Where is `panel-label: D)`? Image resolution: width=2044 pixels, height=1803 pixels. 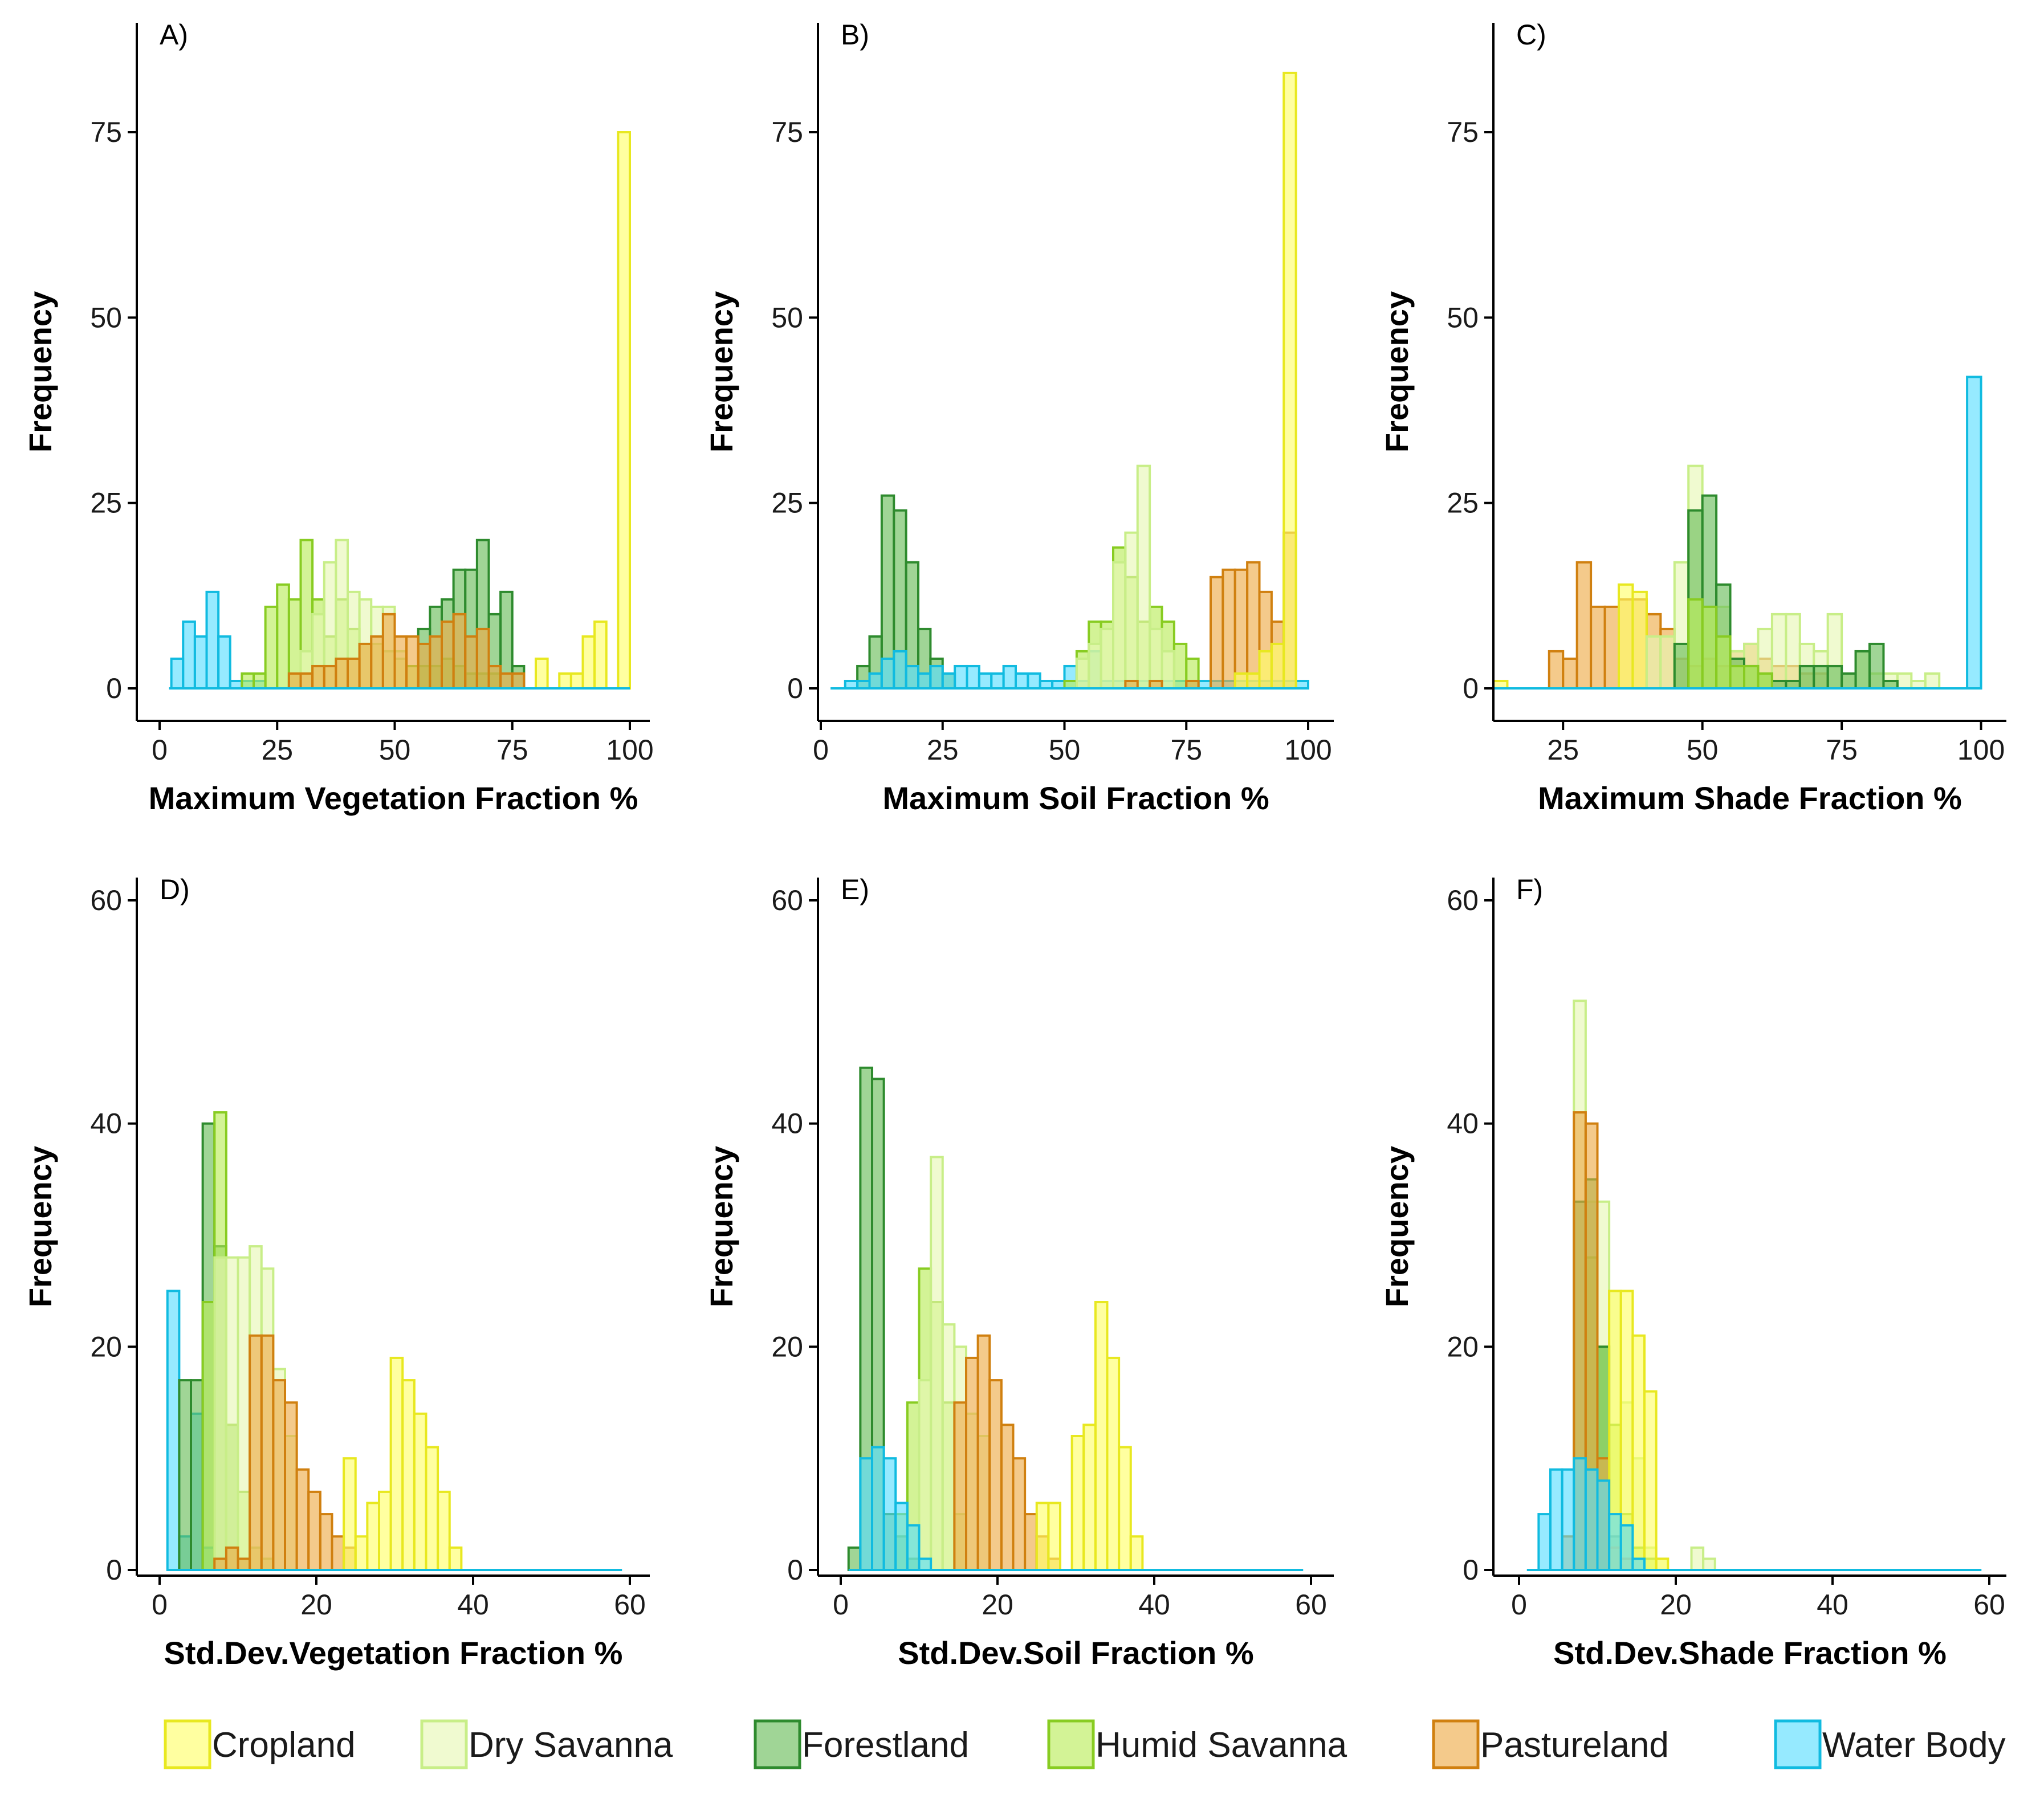
panel-label: D) is located at coordinates (175, 889).